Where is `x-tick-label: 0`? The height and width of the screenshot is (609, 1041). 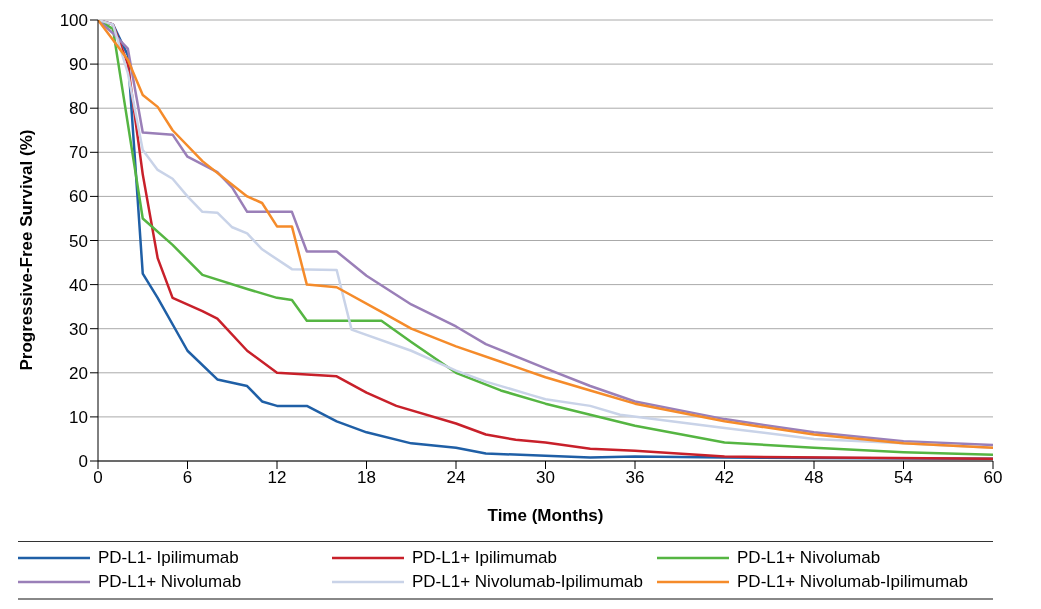 x-tick-label: 0 is located at coordinates (98, 478).